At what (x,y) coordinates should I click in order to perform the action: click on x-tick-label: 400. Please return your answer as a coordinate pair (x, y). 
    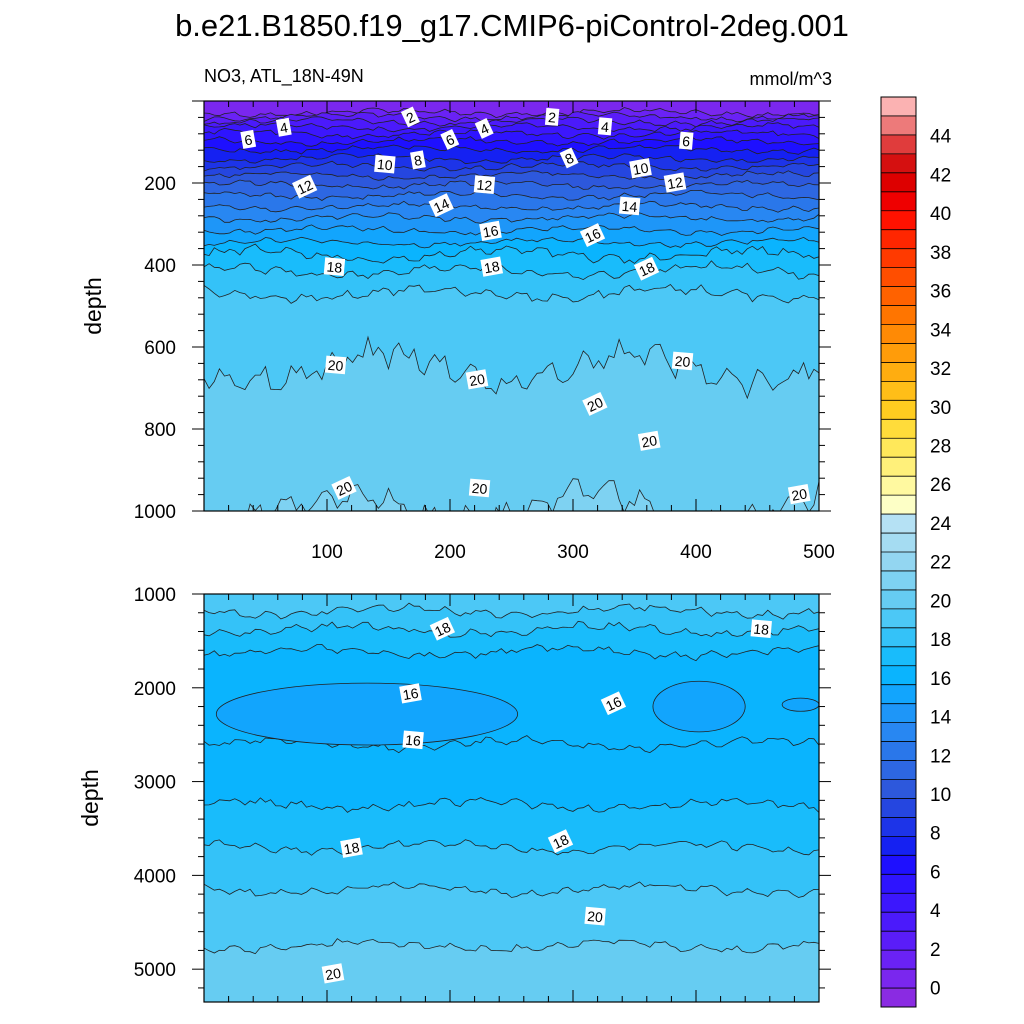
    Looking at the image, I should click on (696, 552).